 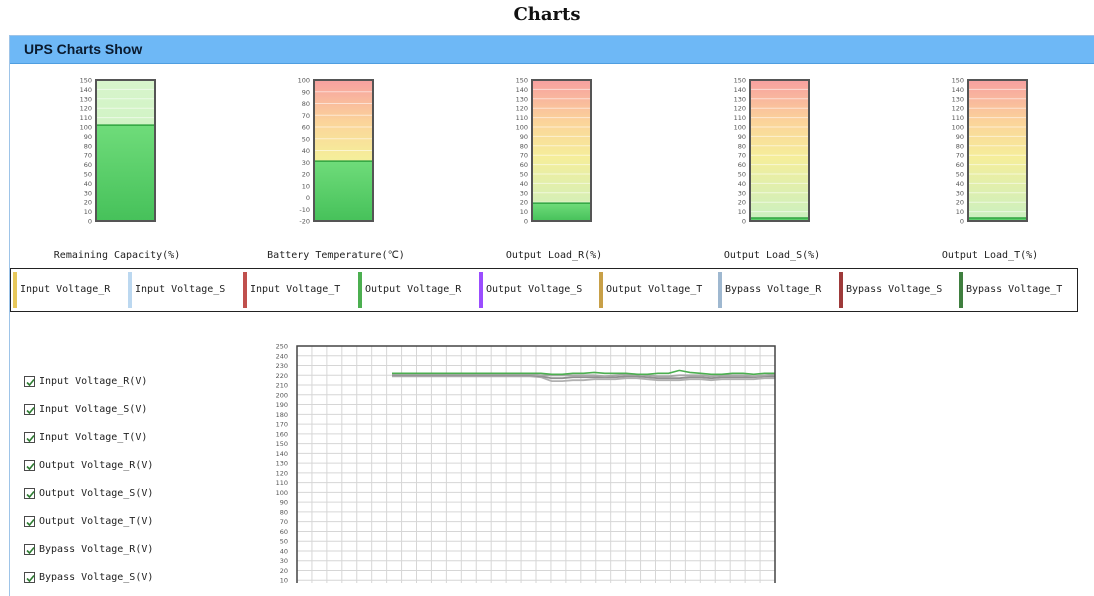 What do you see at coordinates (336, 255) in the screenshot?
I see `gauge-label-battery-temperature: Battery Temperature(℃)` at bounding box center [336, 255].